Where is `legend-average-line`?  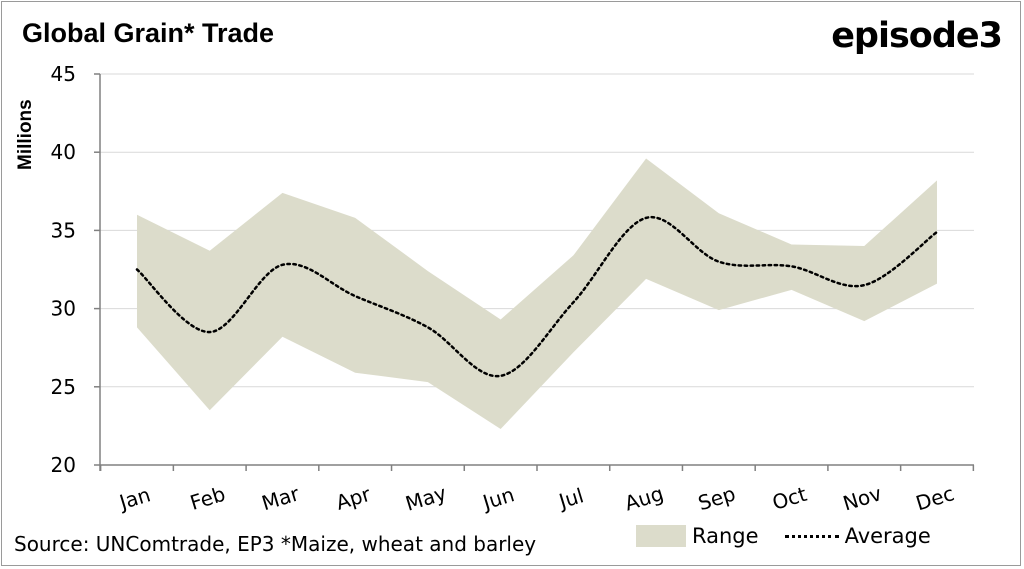 legend-average-line is located at coordinates (811, 536).